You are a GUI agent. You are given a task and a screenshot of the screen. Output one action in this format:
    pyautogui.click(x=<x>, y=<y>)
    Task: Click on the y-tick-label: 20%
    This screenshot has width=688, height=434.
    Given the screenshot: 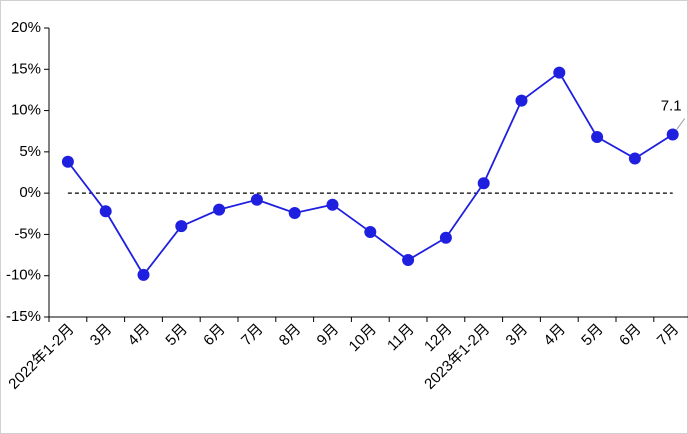 What is the action you would take?
    pyautogui.click(x=26, y=27)
    